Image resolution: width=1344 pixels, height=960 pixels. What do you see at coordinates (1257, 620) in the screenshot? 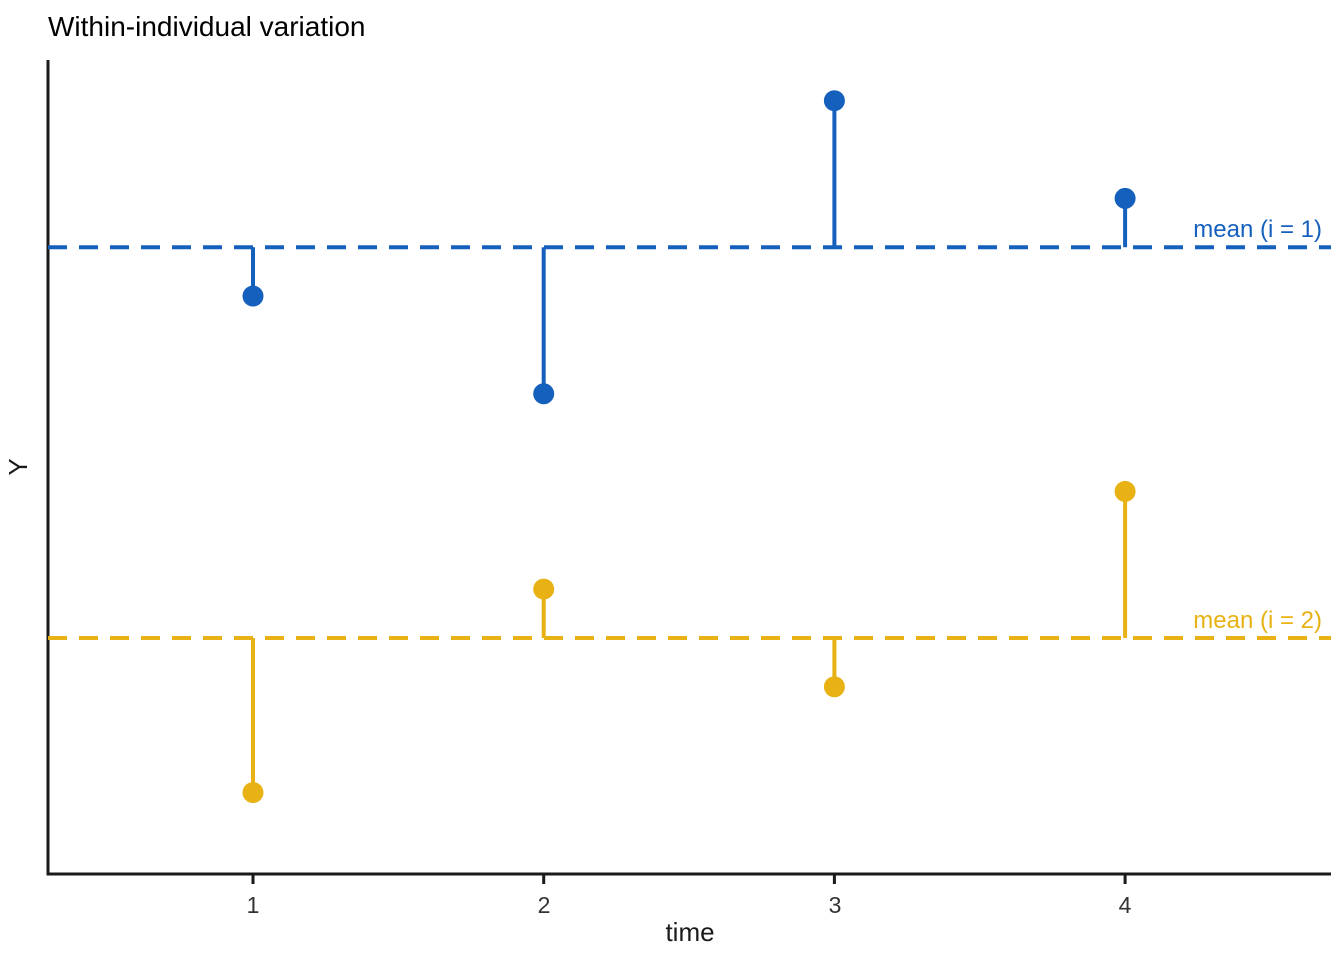
I see `mean-label-i2: mean (i = 2)` at bounding box center [1257, 620].